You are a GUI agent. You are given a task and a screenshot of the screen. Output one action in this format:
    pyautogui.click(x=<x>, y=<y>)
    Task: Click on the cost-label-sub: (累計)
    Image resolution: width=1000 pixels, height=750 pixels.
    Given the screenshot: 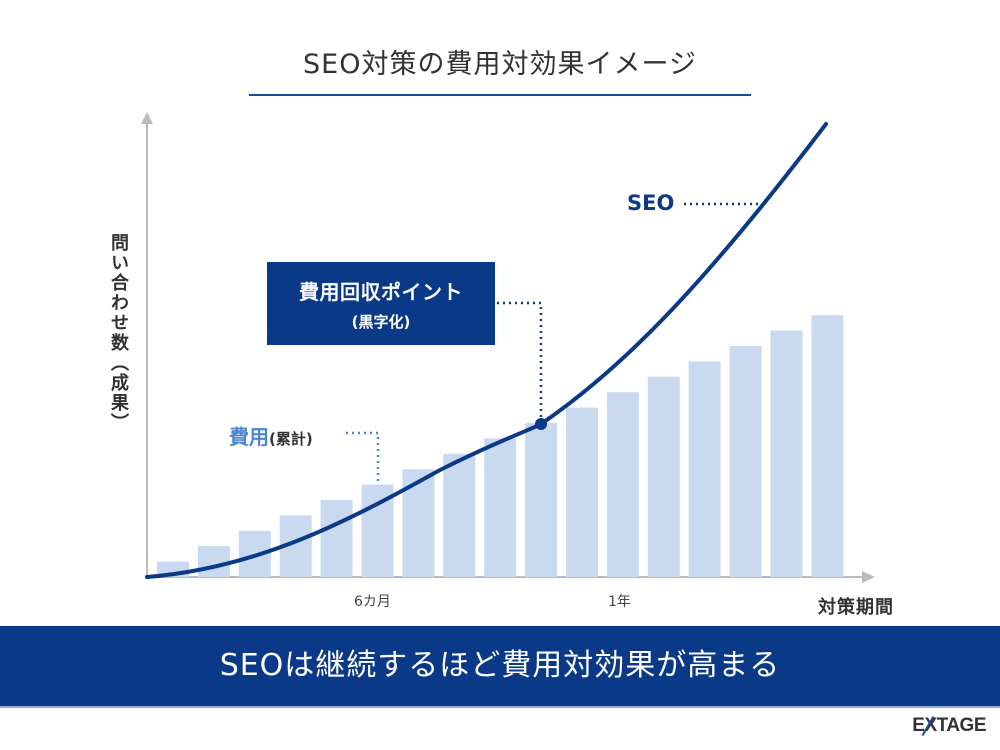 What is the action you would take?
    pyautogui.click(x=291, y=439)
    